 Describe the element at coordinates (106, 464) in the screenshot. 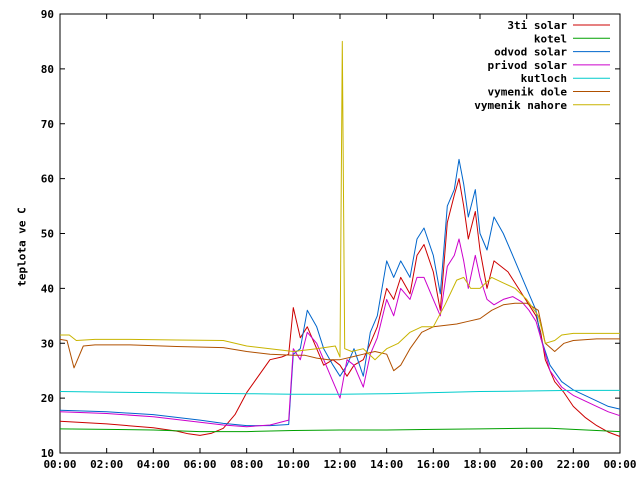

I see `x-tick-label: 02:00` at that location.